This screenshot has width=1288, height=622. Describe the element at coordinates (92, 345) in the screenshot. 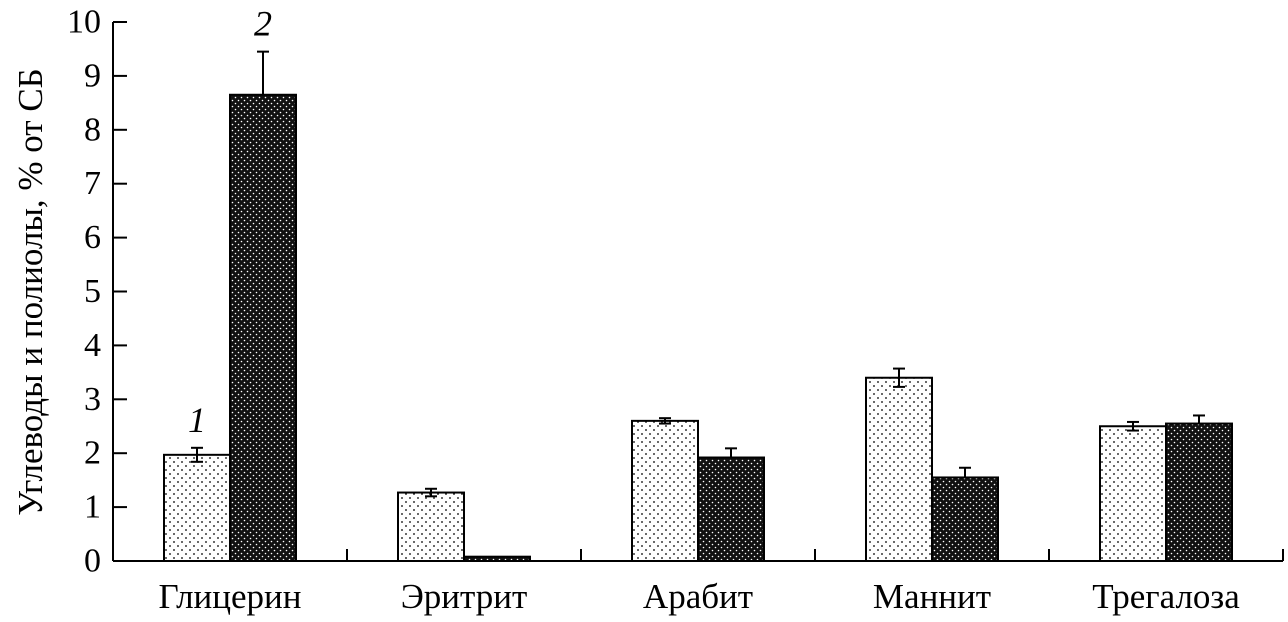

I see `y-tick-label: 4` at that location.